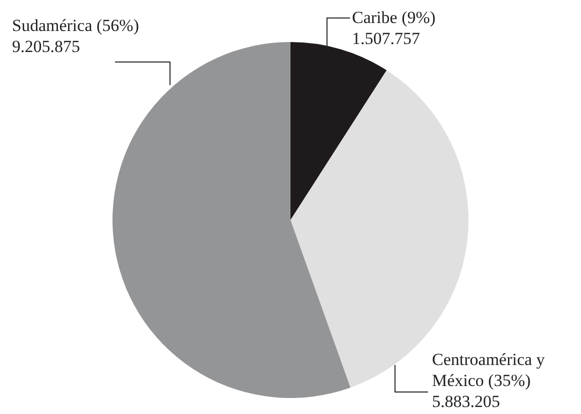 The image size is (581, 414). What do you see at coordinates (46, 46) in the screenshot?
I see `data-label: 9.205.875` at bounding box center [46, 46].